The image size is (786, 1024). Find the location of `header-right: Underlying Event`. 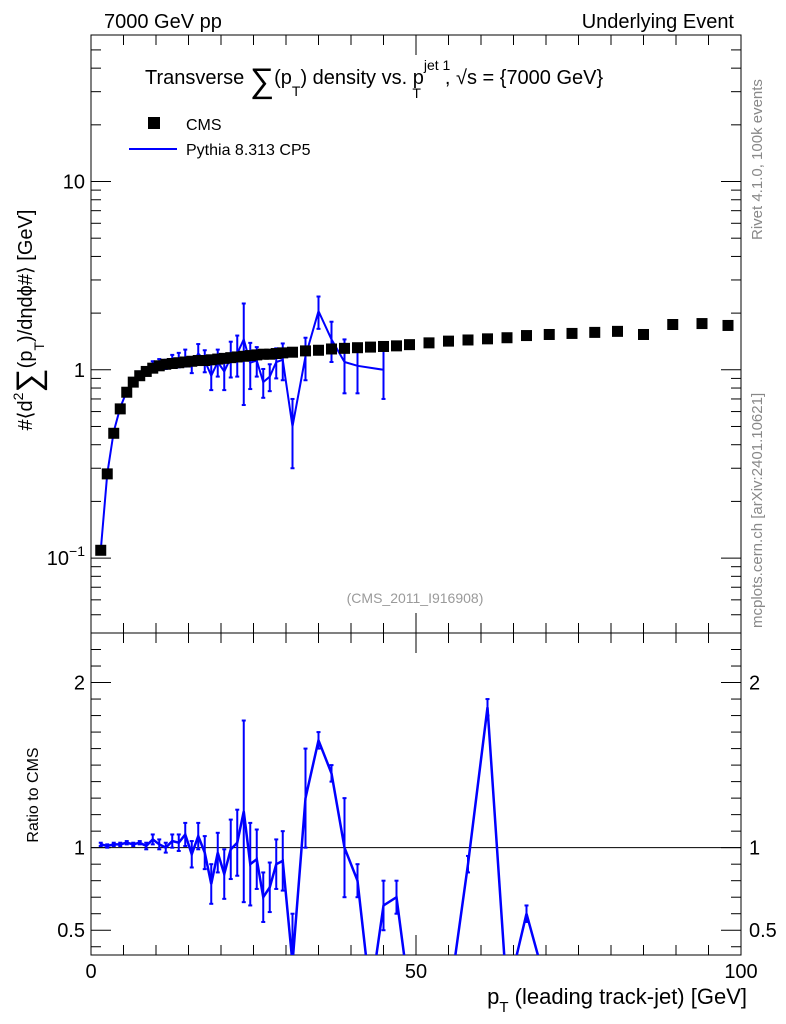

header-right: Underlying Event is located at coordinates (658, 22).